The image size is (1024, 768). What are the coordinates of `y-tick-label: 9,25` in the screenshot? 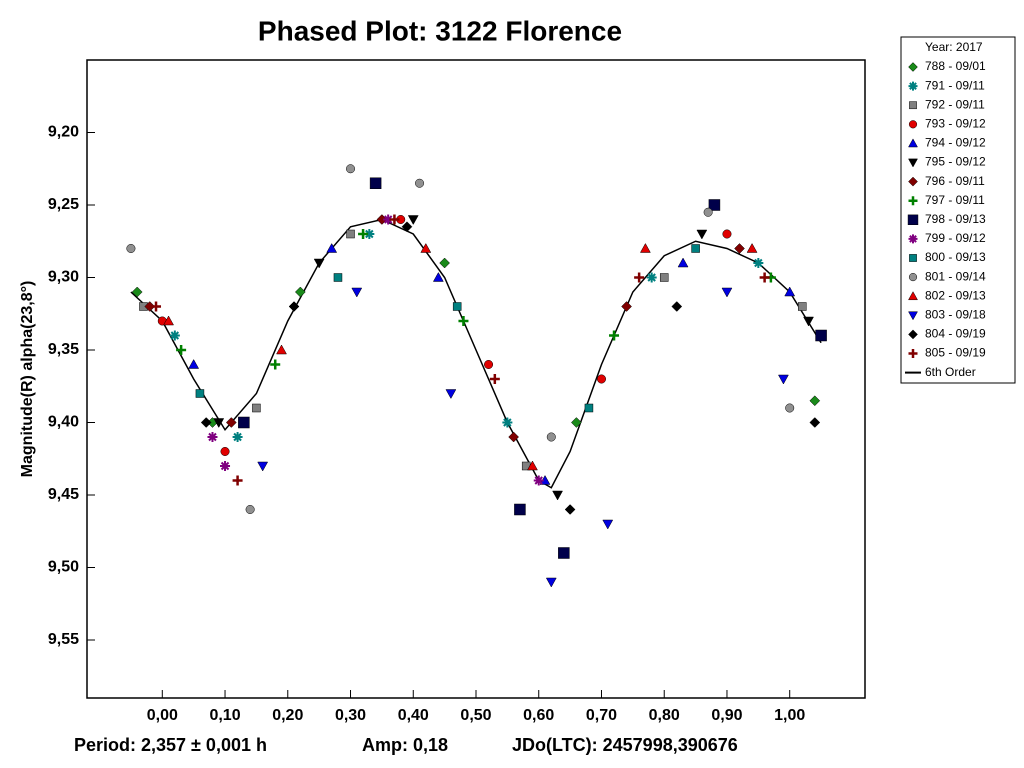 It's located at (63, 204).